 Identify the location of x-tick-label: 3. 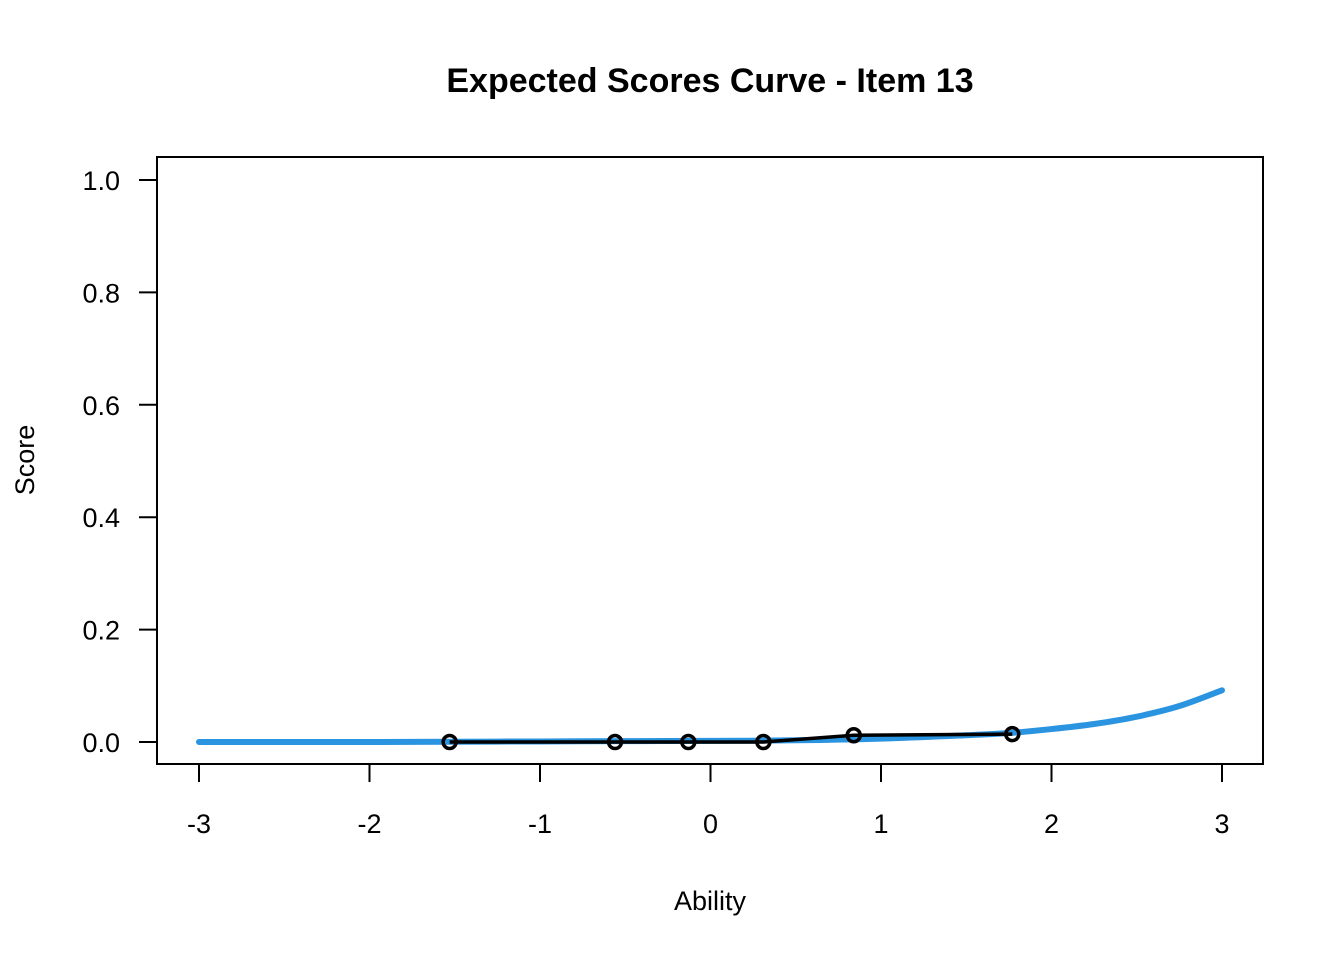
(1221, 824).